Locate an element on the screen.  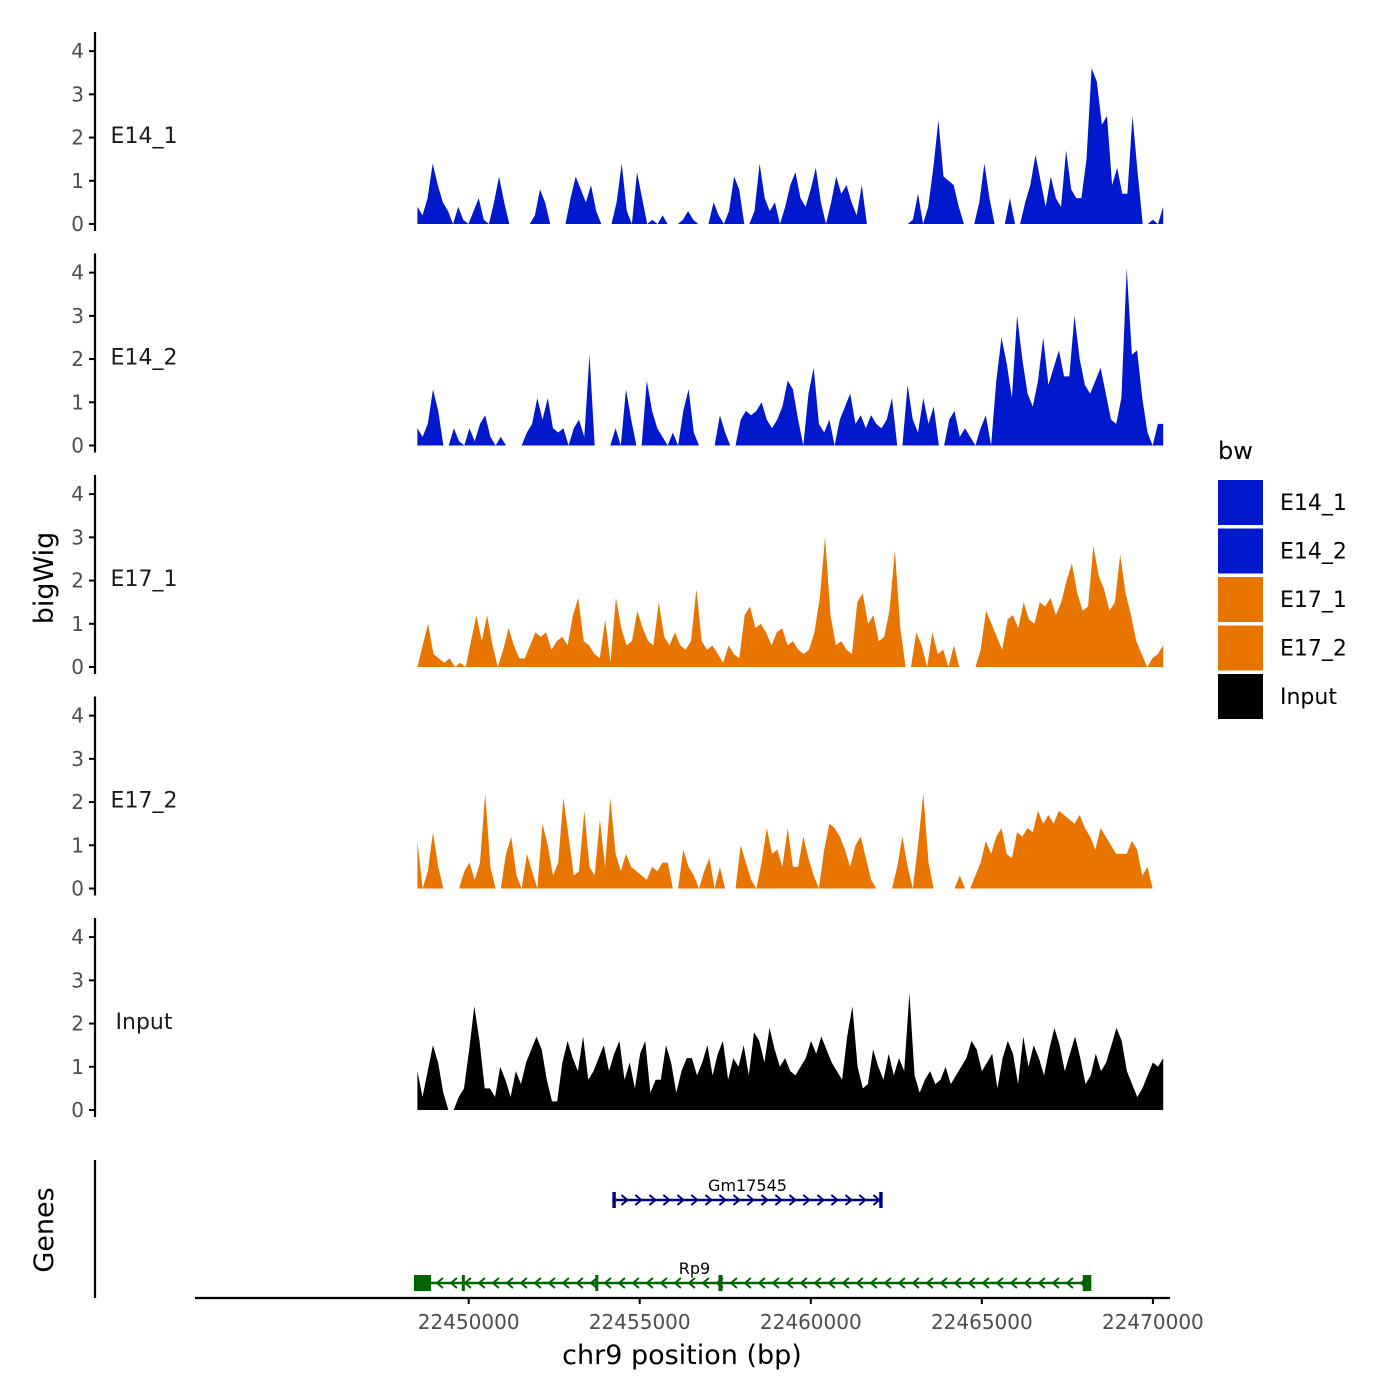
x-tick-label: 22455000 is located at coordinates (640, 1322).